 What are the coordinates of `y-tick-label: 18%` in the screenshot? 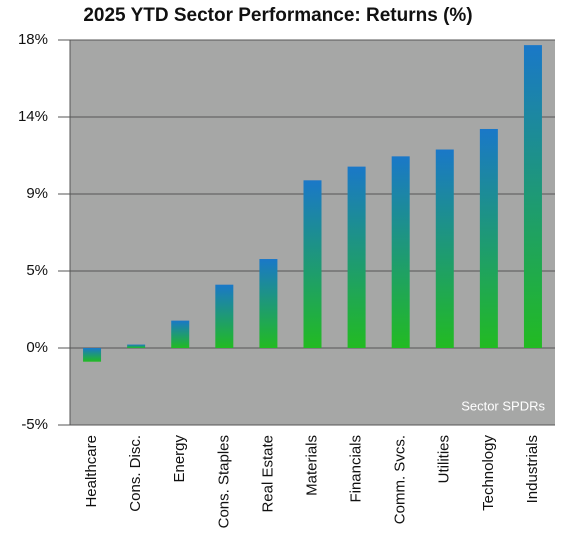 It's located at (33, 39).